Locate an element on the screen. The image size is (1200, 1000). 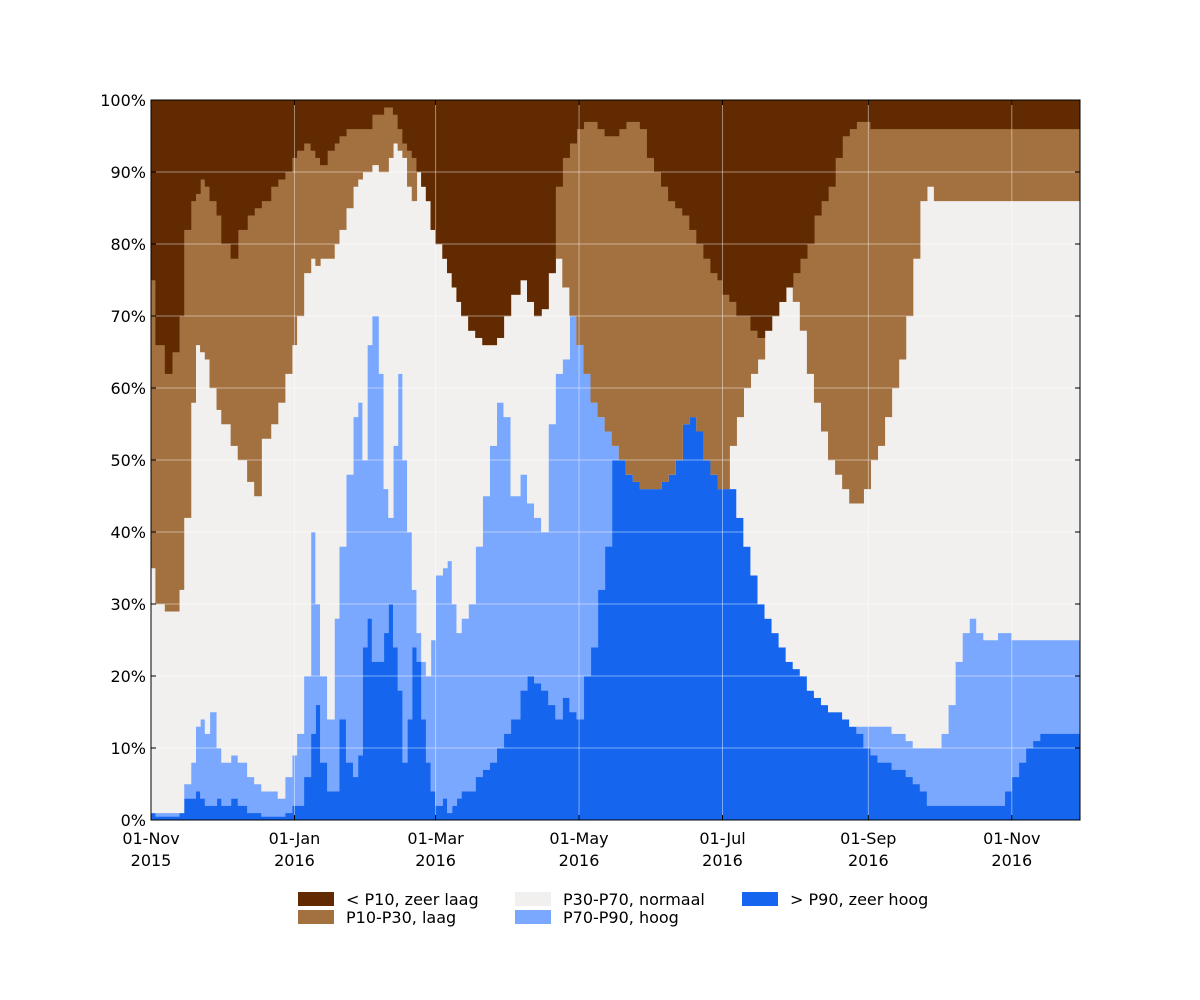
x-tick-label-date: 01-Sep is located at coordinates (868, 838).